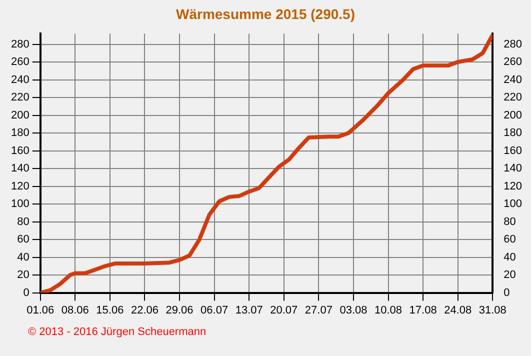 This screenshot has width=531, height=356. What do you see at coordinates (23, 257) in the screenshot?
I see `y-tick-label: 40` at bounding box center [23, 257].